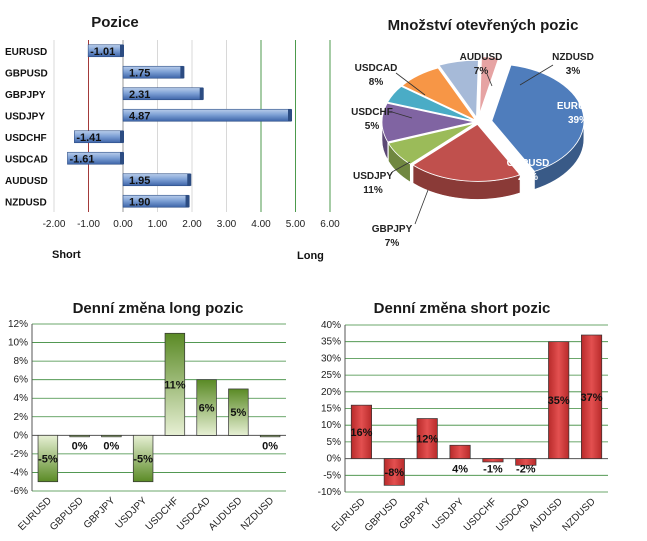  Describe the element at coordinates (19, 472) in the screenshot. I see `y-tick-label-1: -4%` at that location.